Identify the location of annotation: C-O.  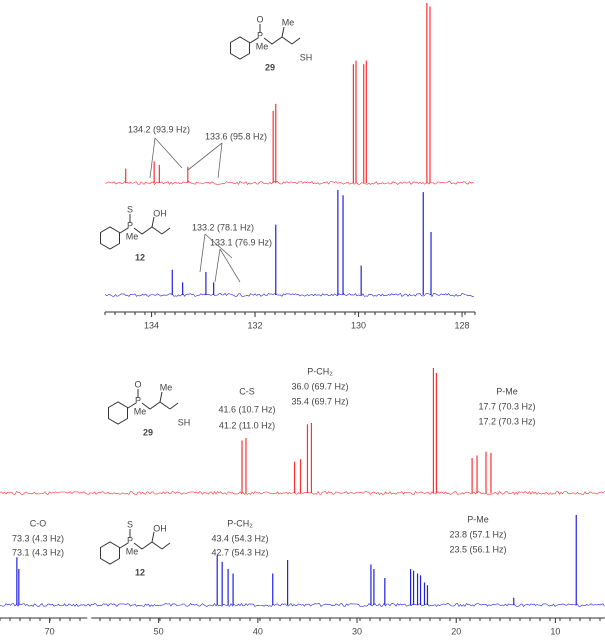
(38, 523).